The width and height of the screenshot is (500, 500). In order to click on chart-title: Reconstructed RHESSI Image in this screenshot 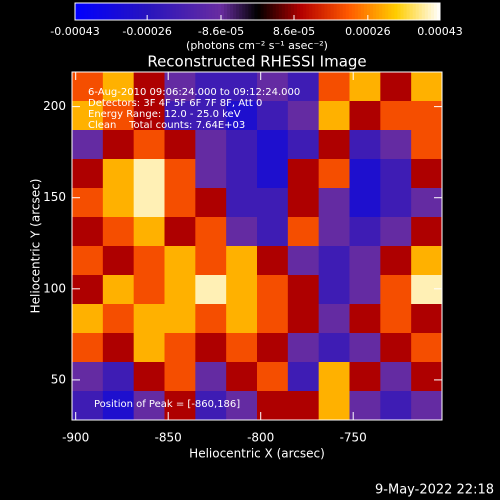, I will do `click(256, 62)`.